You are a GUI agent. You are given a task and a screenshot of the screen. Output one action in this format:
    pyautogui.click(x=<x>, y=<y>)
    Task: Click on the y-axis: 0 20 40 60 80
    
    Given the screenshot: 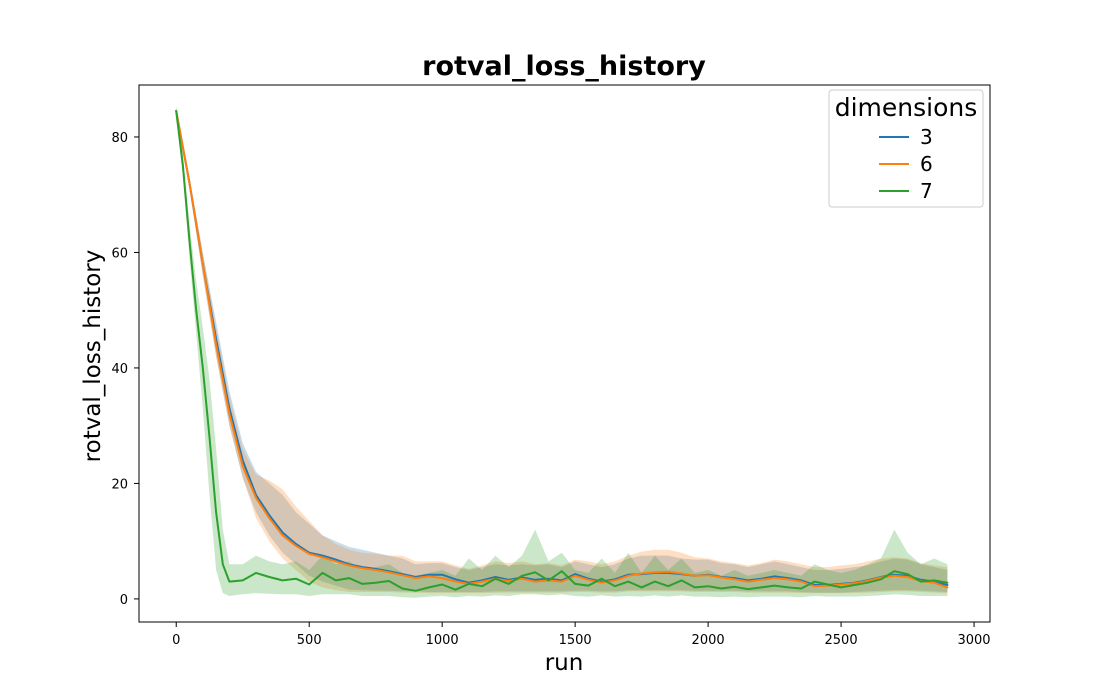 What is the action you would take?
    pyautogui.click(x=125, y=369)
    